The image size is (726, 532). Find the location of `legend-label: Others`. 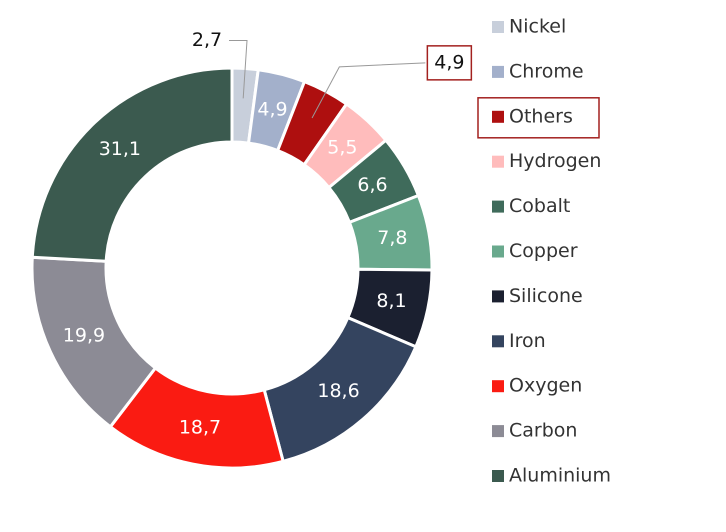

legend-label: Others is located at coordinates (541, 116).